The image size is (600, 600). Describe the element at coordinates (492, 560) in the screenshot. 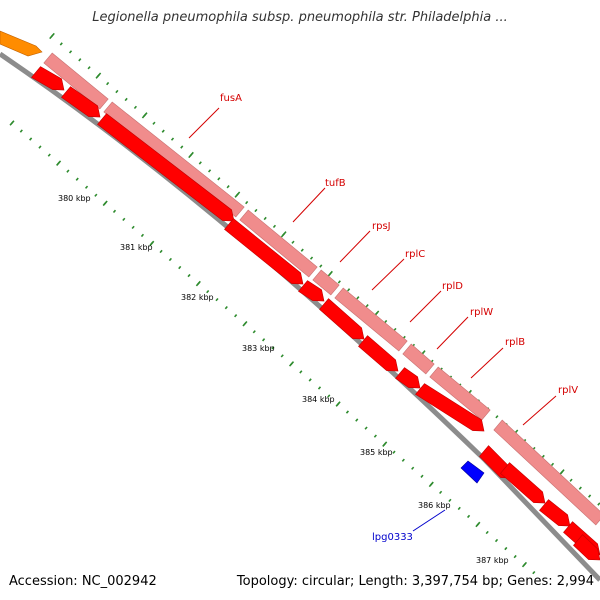

I see `kbp-label-387: 387 kbp` at that location.